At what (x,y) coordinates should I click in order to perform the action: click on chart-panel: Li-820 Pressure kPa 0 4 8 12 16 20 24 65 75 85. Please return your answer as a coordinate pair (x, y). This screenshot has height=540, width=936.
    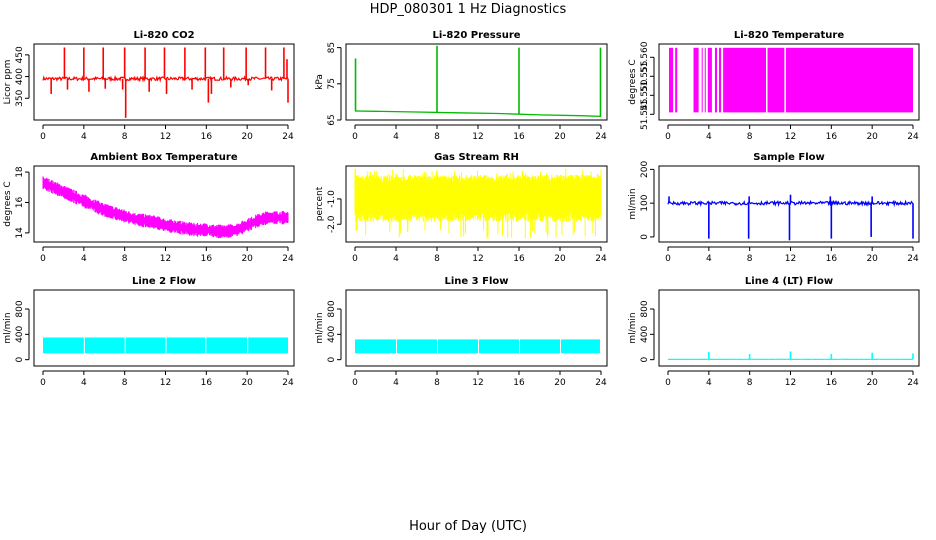
    Looking at the image, I should click on (461, 86).